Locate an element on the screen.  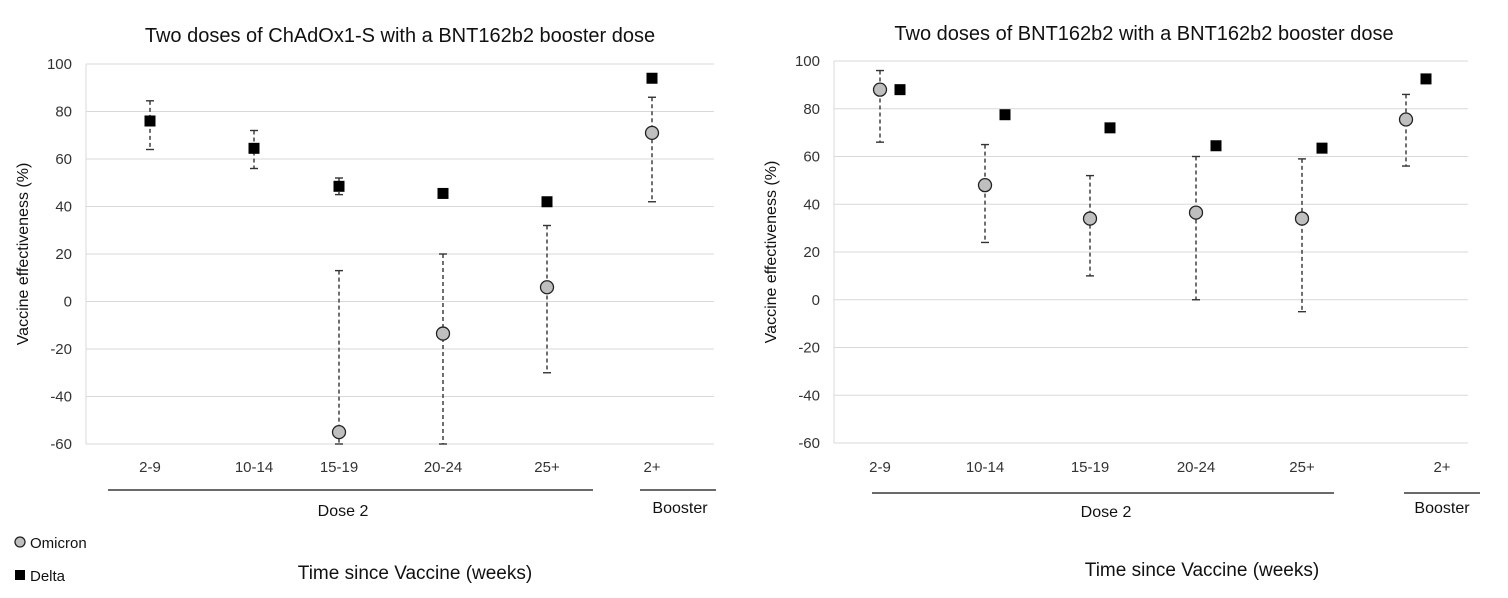
legend-label: Delta is located at coordinates (48, 576).